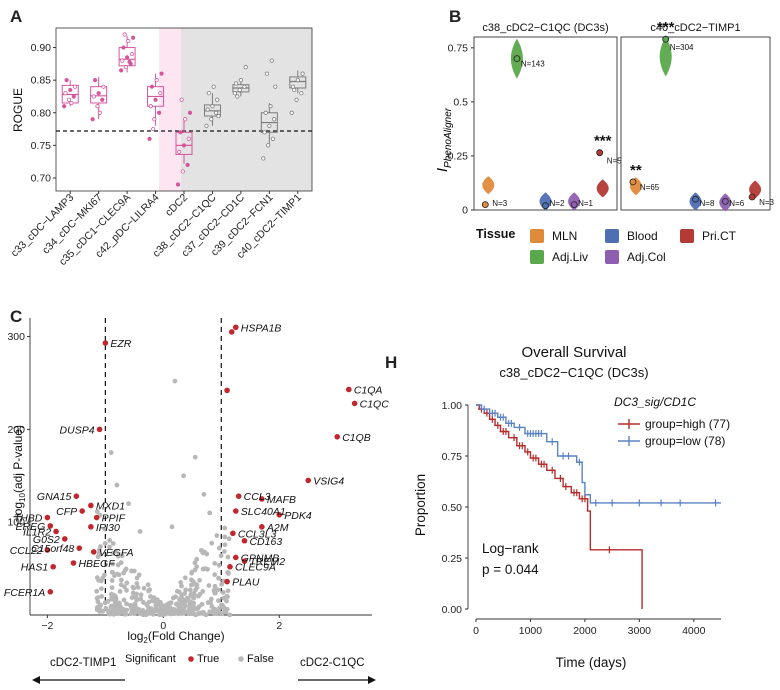 The width and height of the screenshot is (780, 690). I want to click on facet-title: c40_cDC2−TIMP1, so click(695, 28).